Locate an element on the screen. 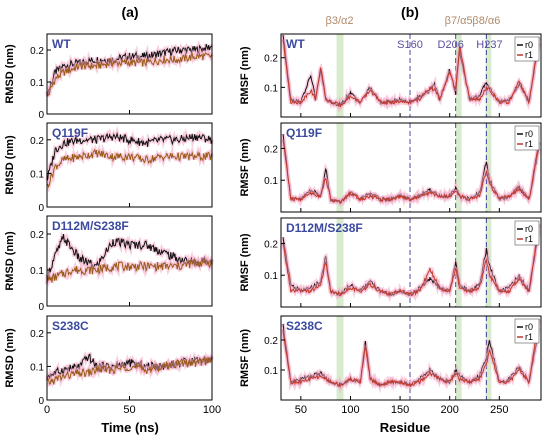  band-annotation-0: β3/α2 is located at coordinates (340, 21).